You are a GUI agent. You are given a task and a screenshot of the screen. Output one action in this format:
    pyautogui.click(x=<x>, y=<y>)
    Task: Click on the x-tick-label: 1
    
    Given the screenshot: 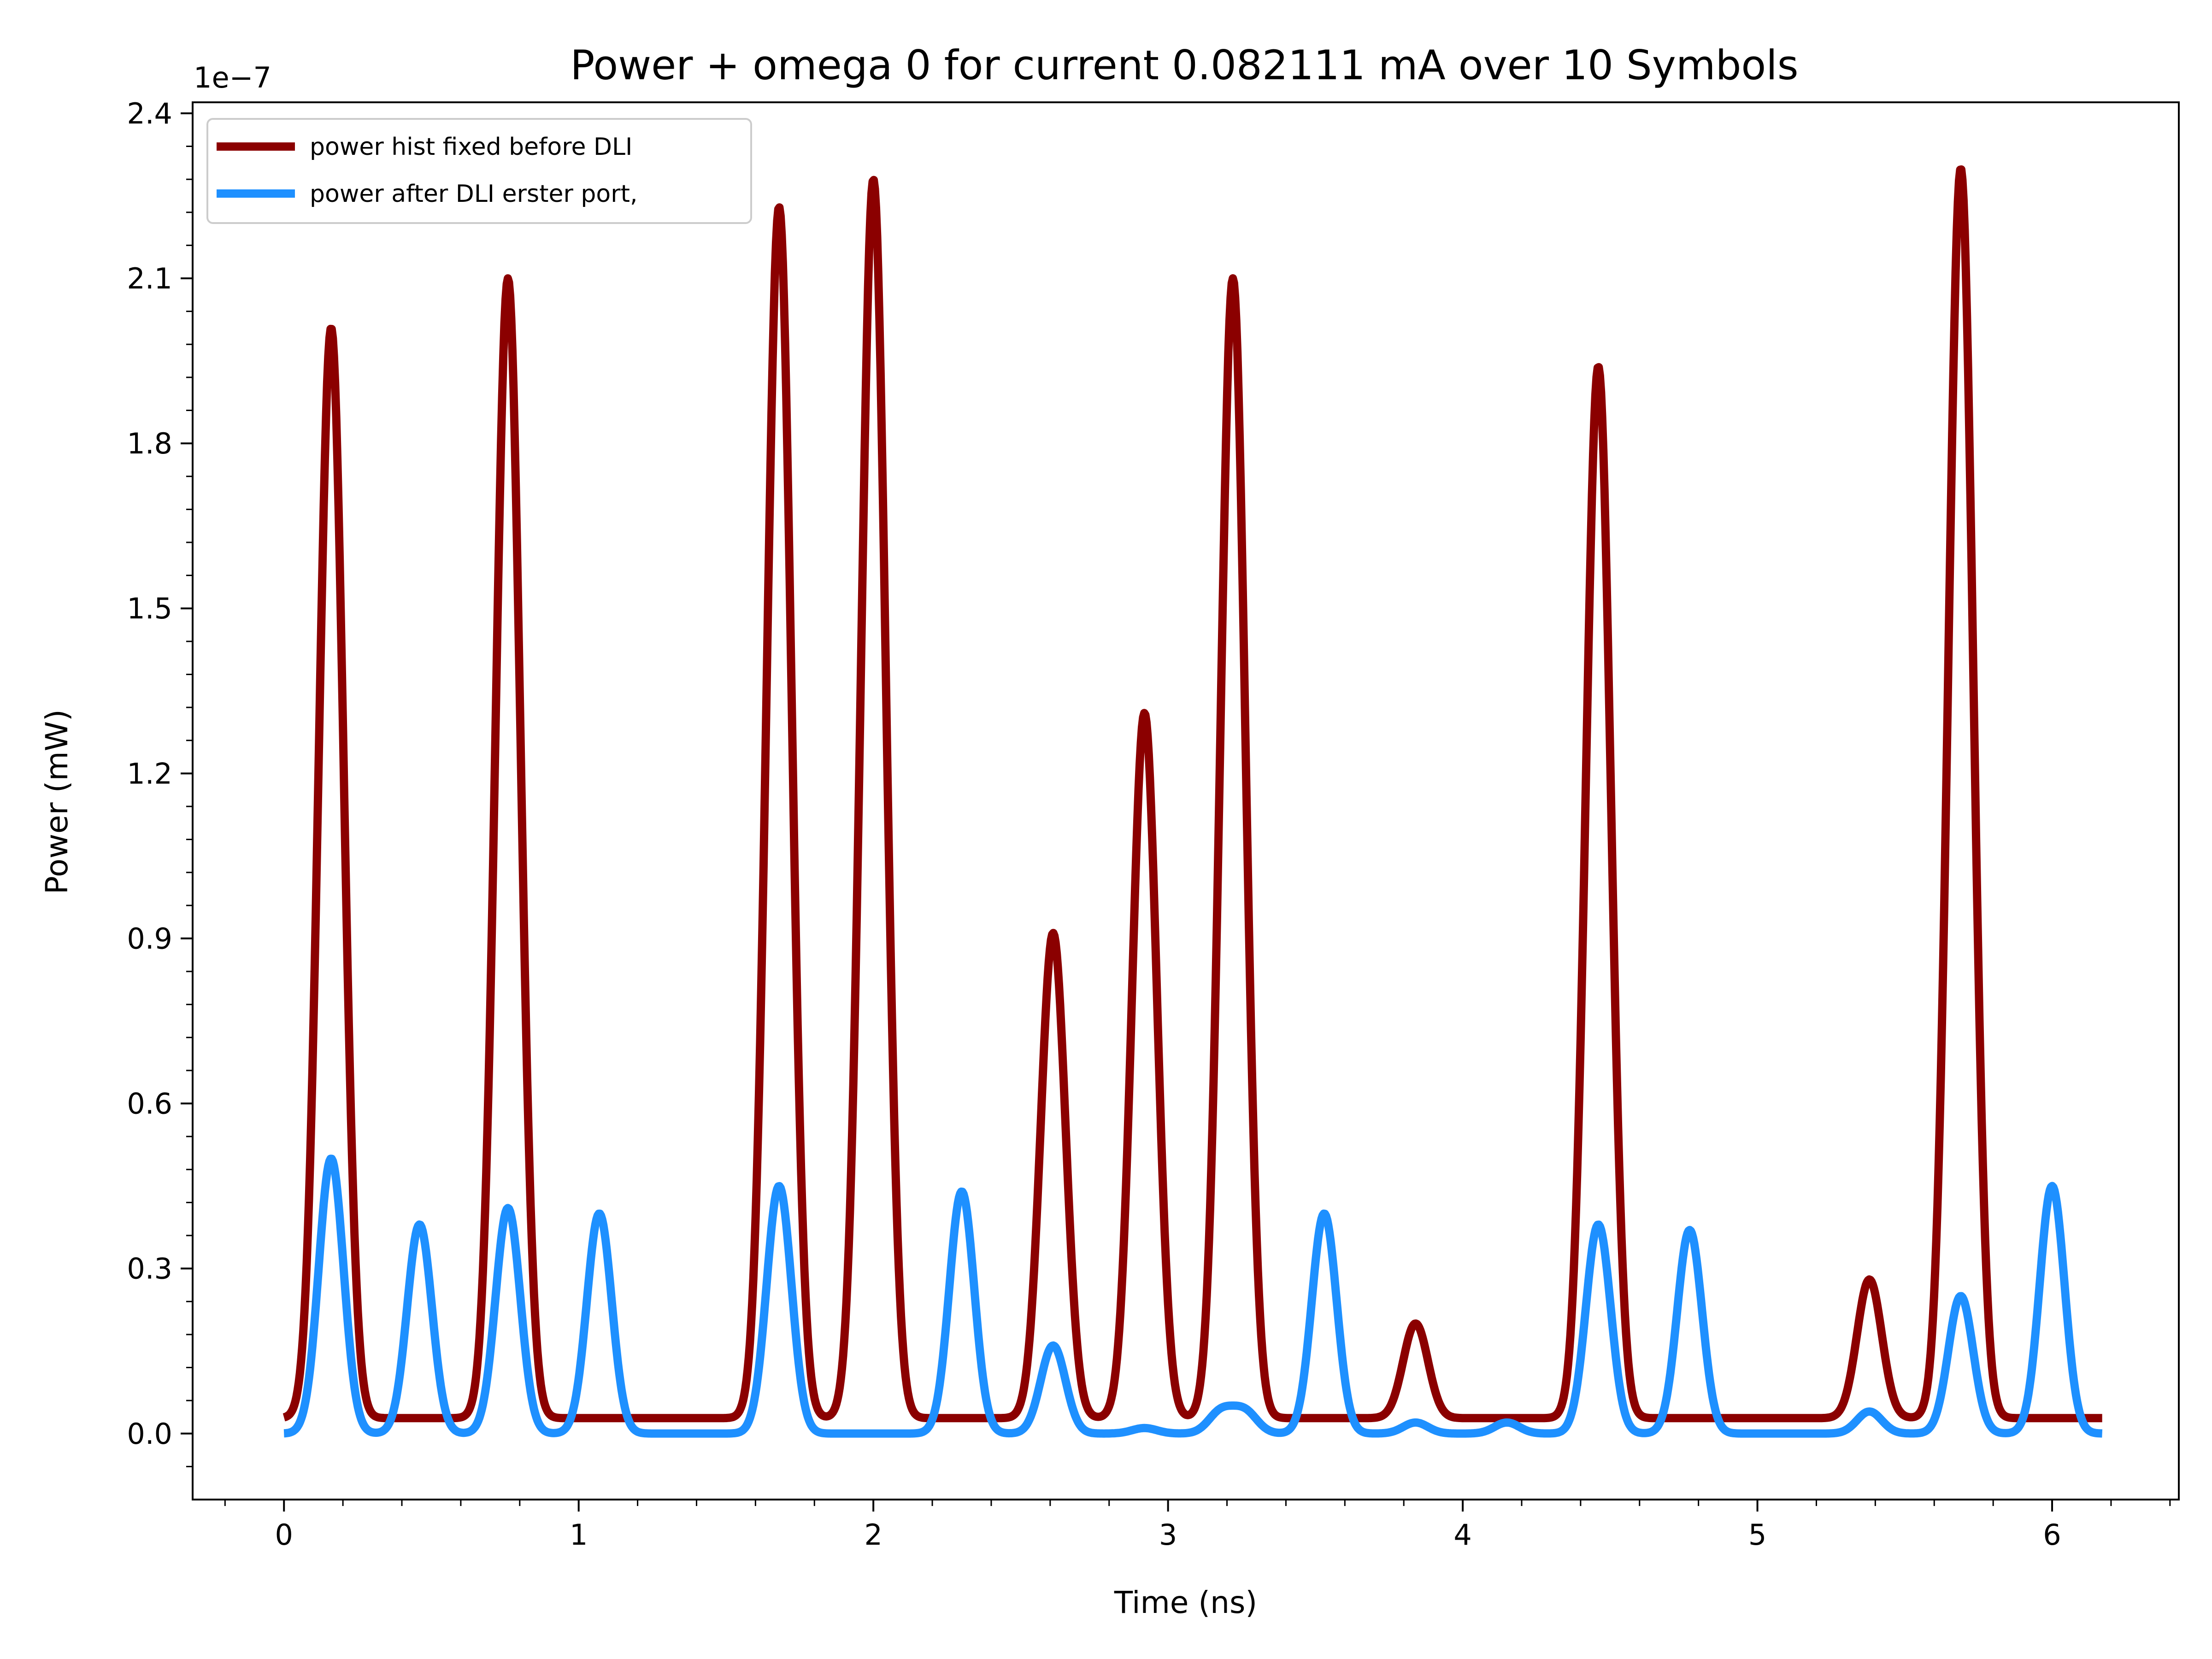 What is the action you would take?
    pyautogui.click(x=579, y=1535)
    